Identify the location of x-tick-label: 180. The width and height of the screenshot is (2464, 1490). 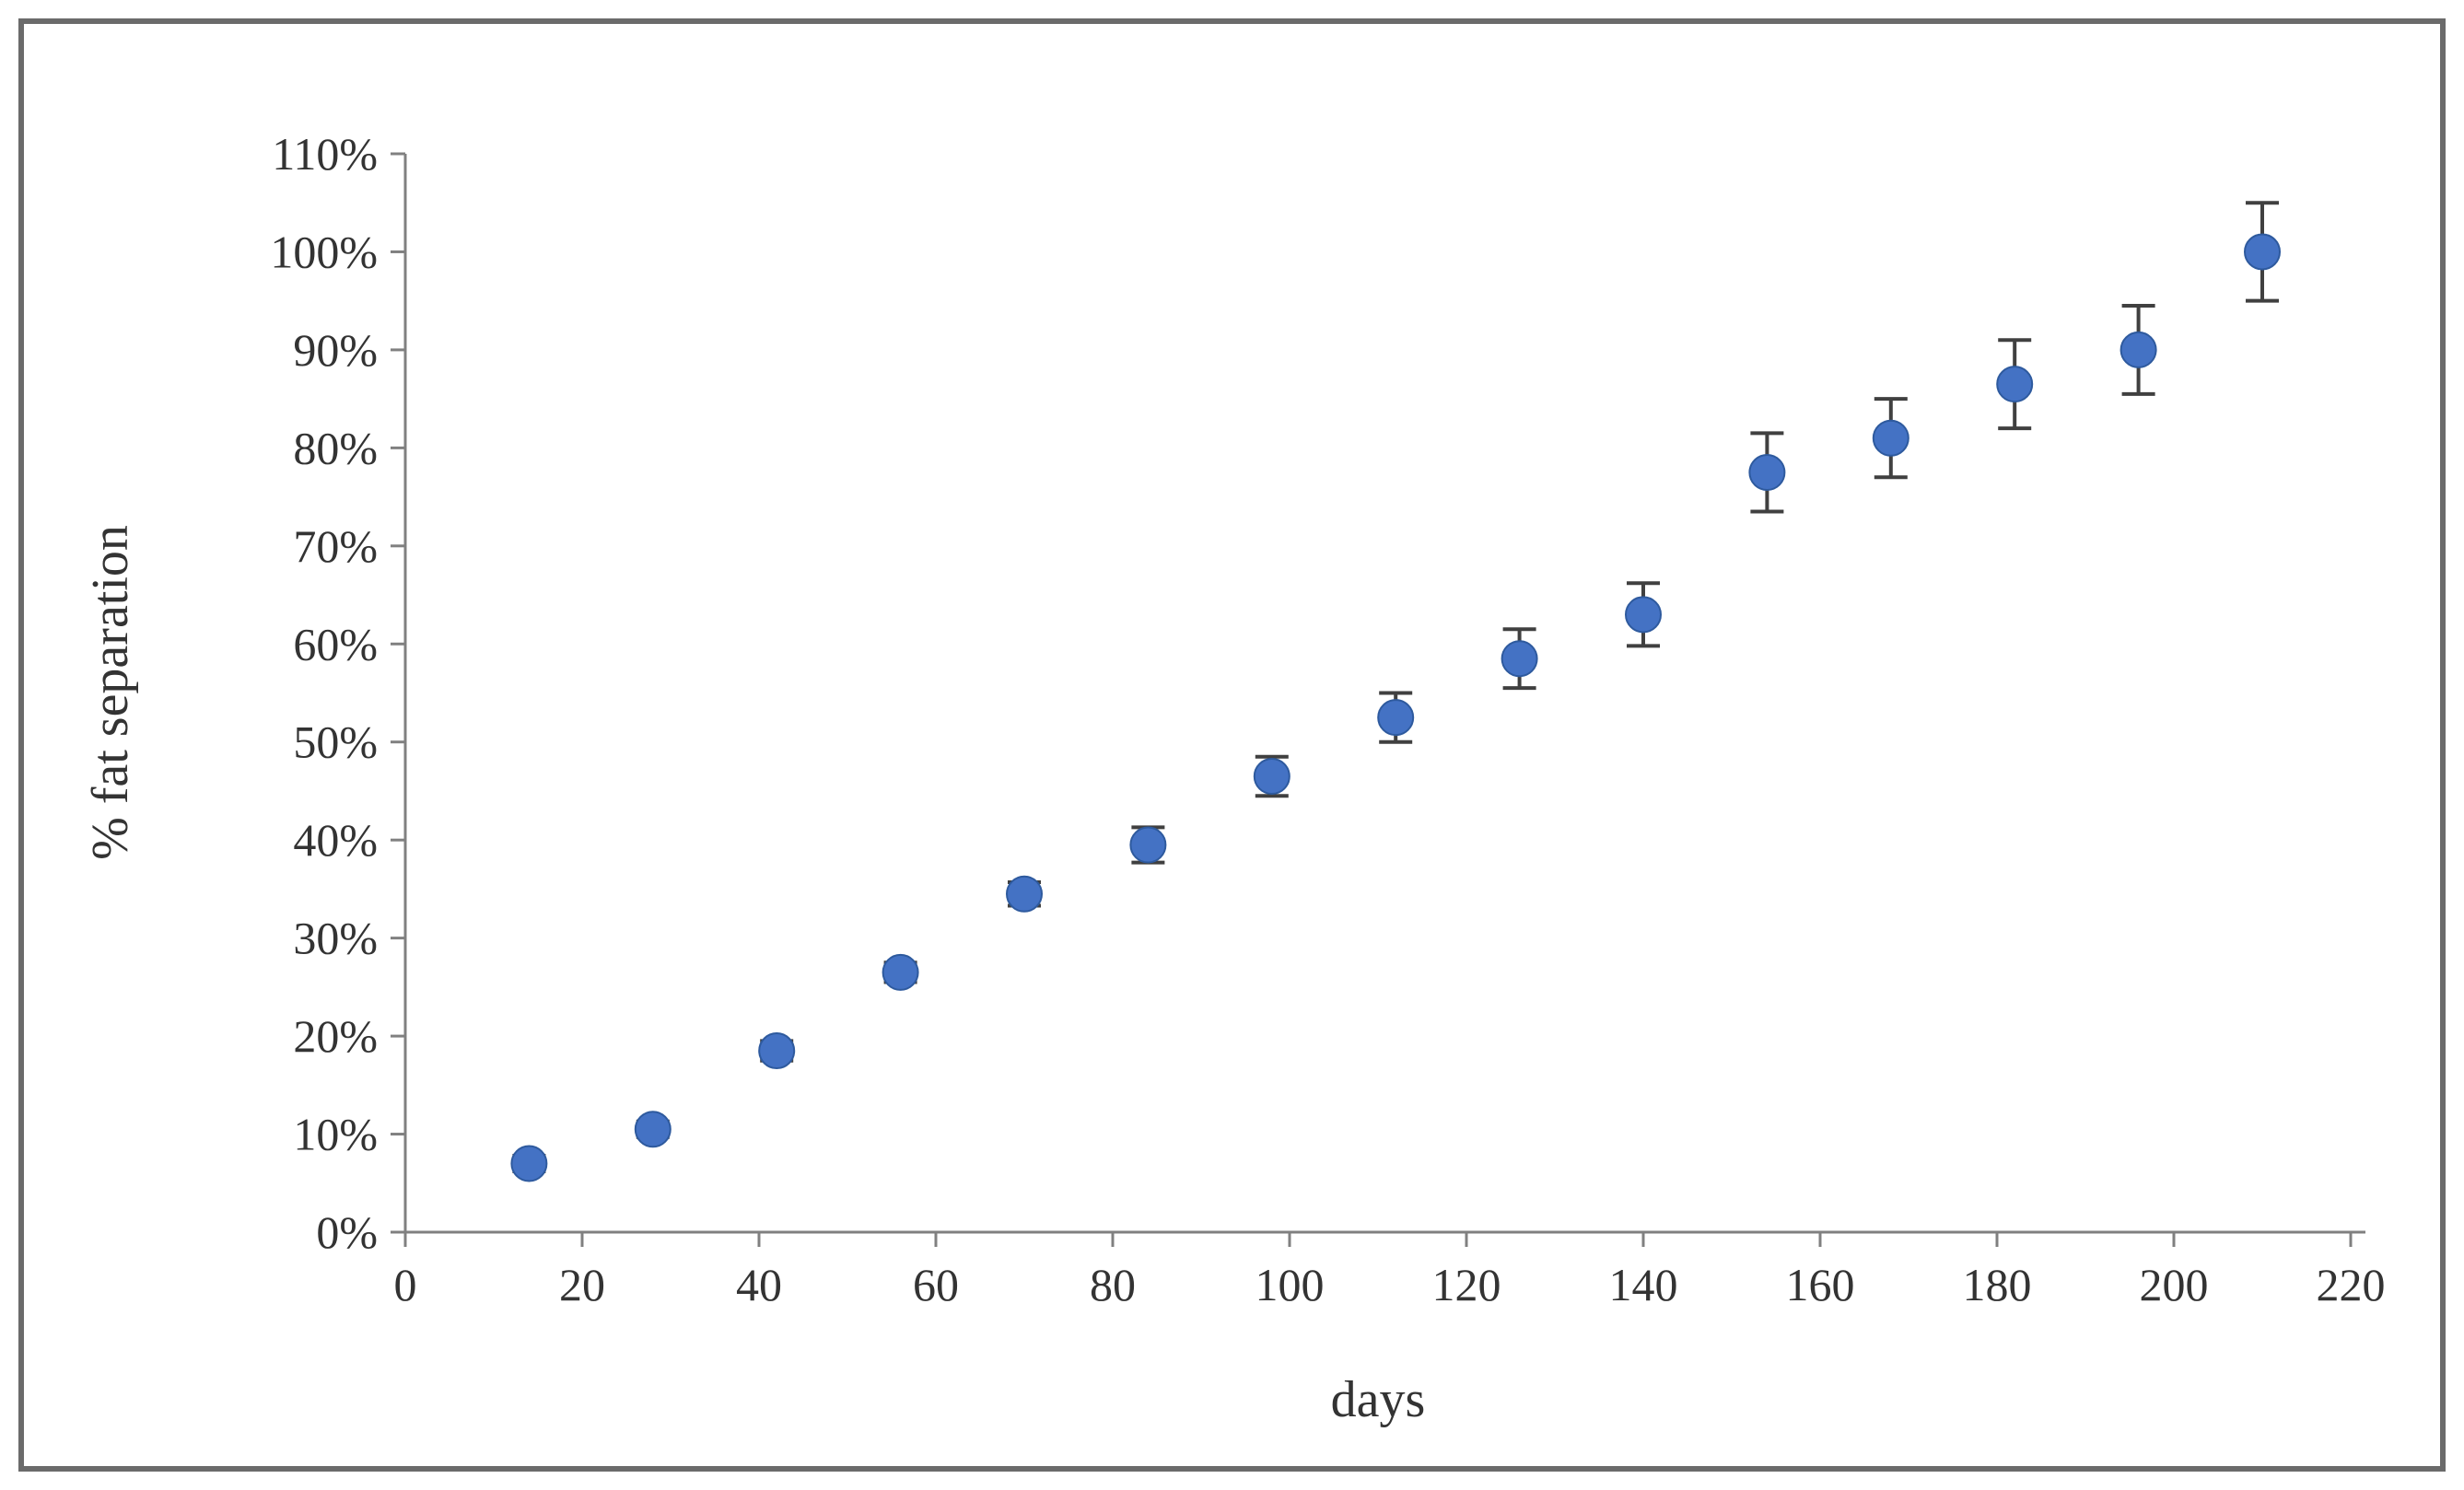
(1997, 1284).